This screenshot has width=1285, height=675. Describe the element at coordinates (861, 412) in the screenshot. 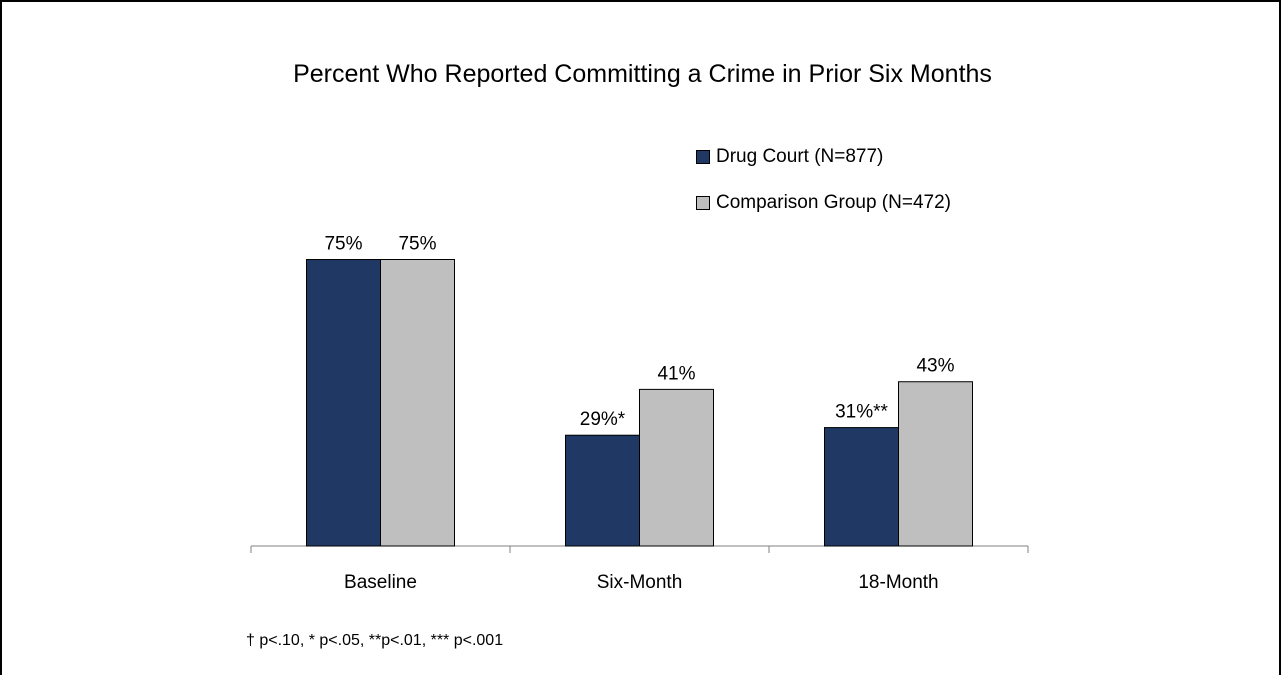

I see `data-label: 31%**` at that location.